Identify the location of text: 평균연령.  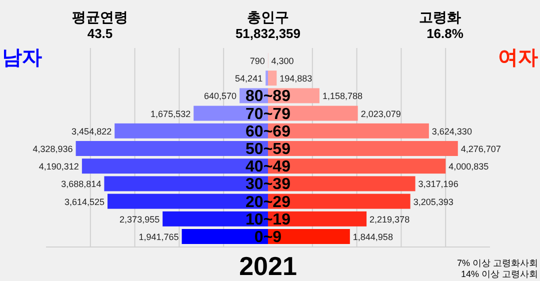
(100, 17).